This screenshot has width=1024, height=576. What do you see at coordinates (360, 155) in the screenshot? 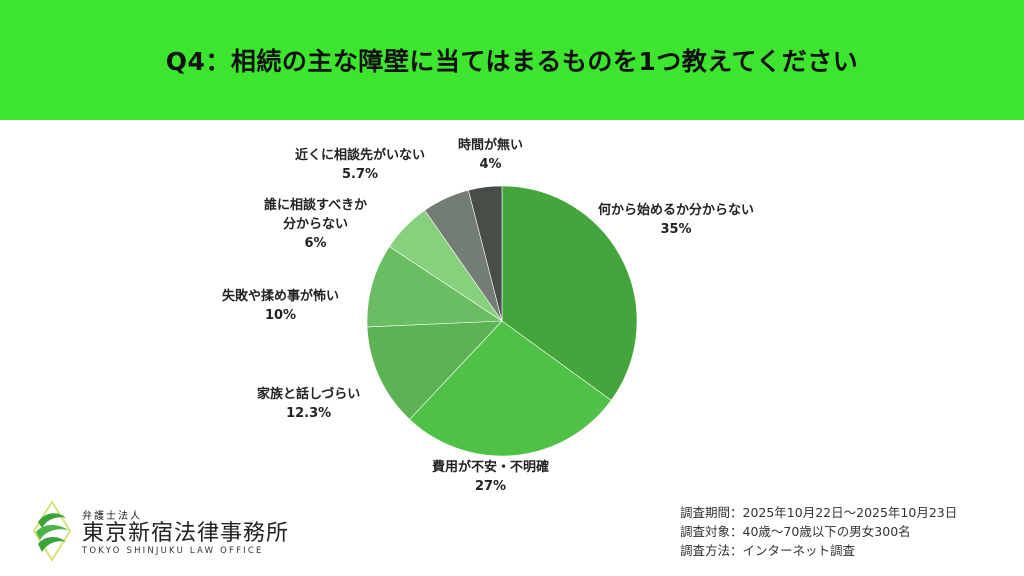
I see `slice-label-text: 近くに相談先がいない` at bounding box center [360, 155].